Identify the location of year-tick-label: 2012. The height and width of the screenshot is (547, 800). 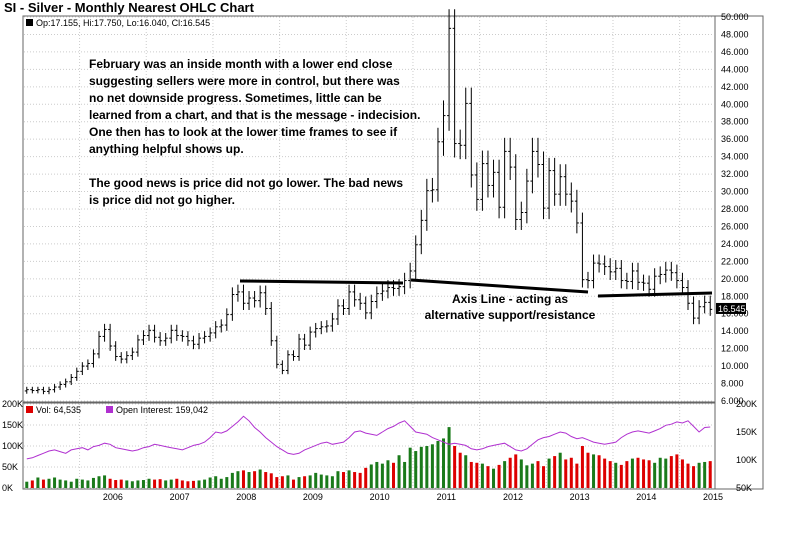
(513, 497).